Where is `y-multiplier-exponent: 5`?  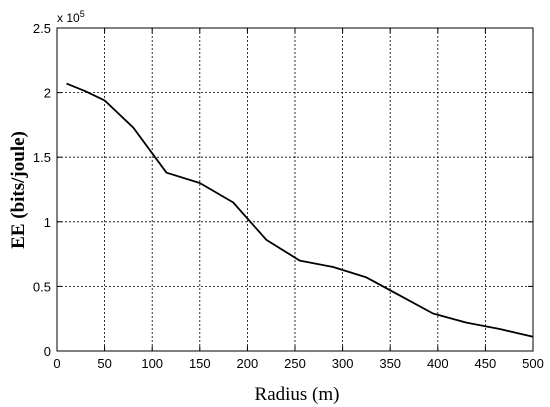 y-multiplier-exponent: 5 is located at coordinates (82, 14).